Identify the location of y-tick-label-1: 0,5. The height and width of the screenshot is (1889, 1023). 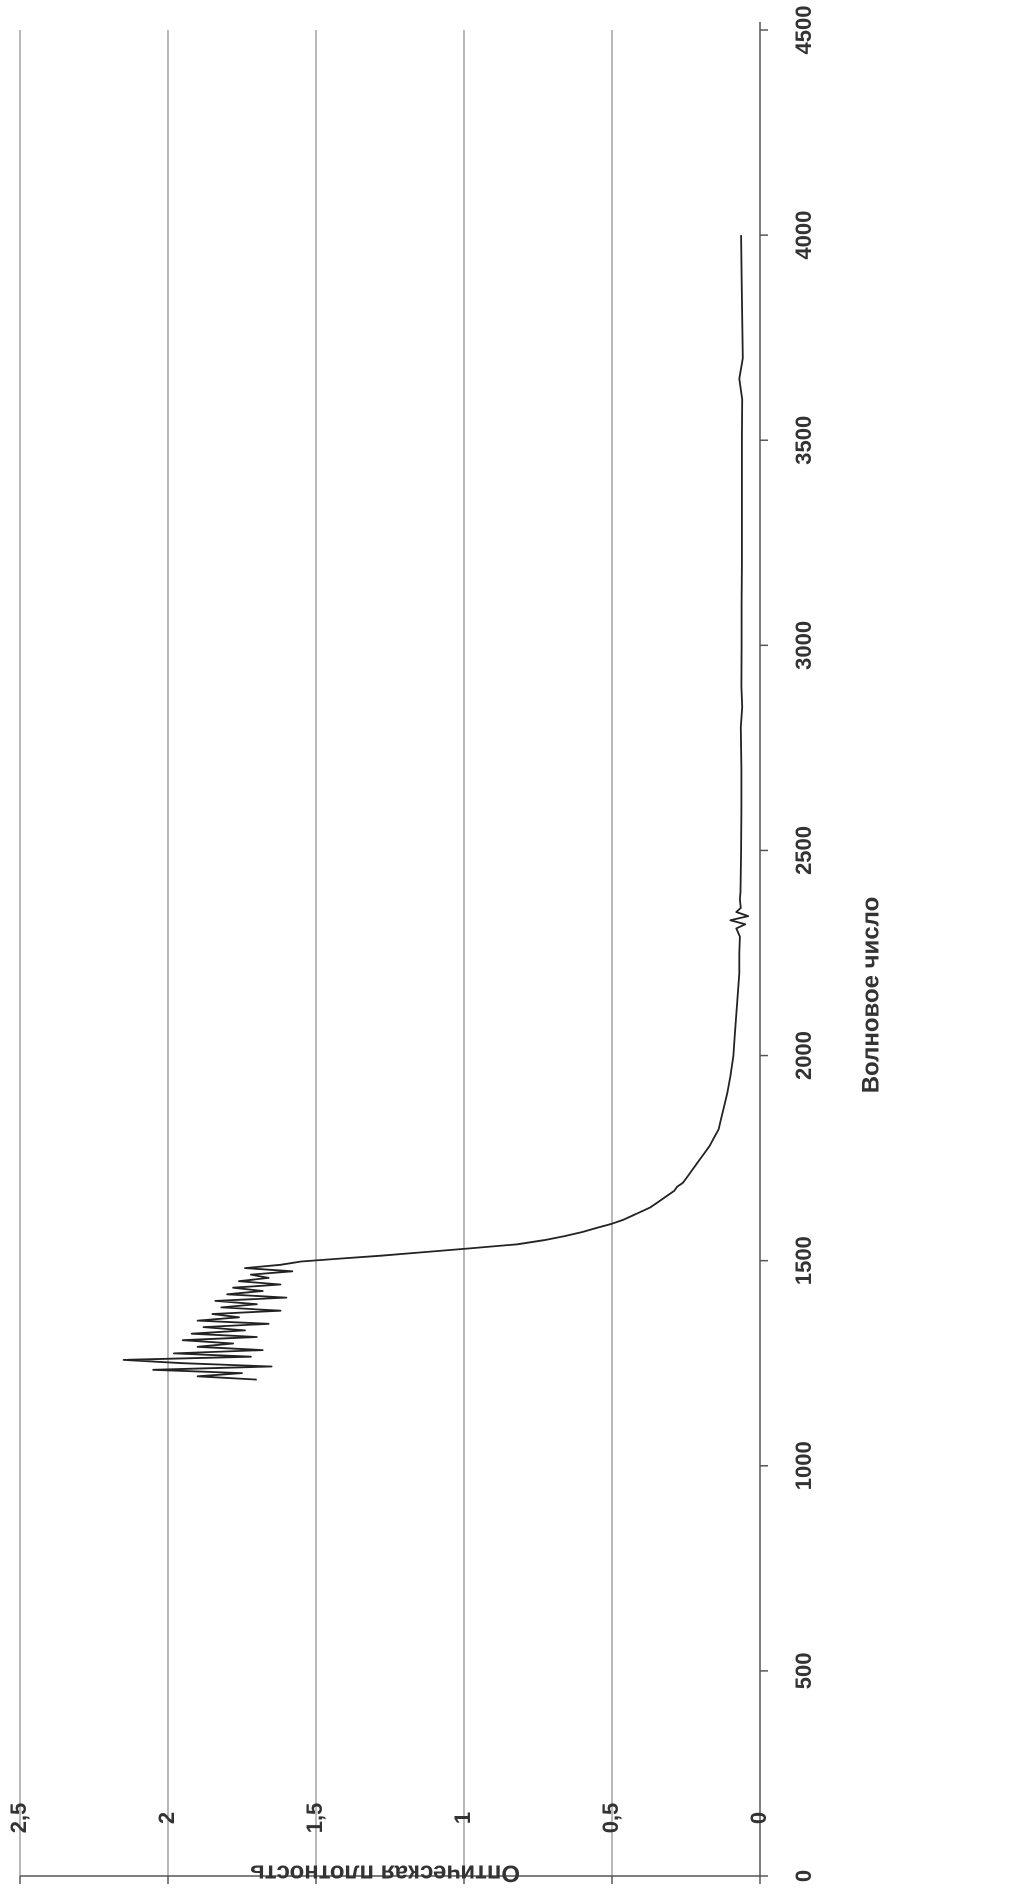
(610, 1818).